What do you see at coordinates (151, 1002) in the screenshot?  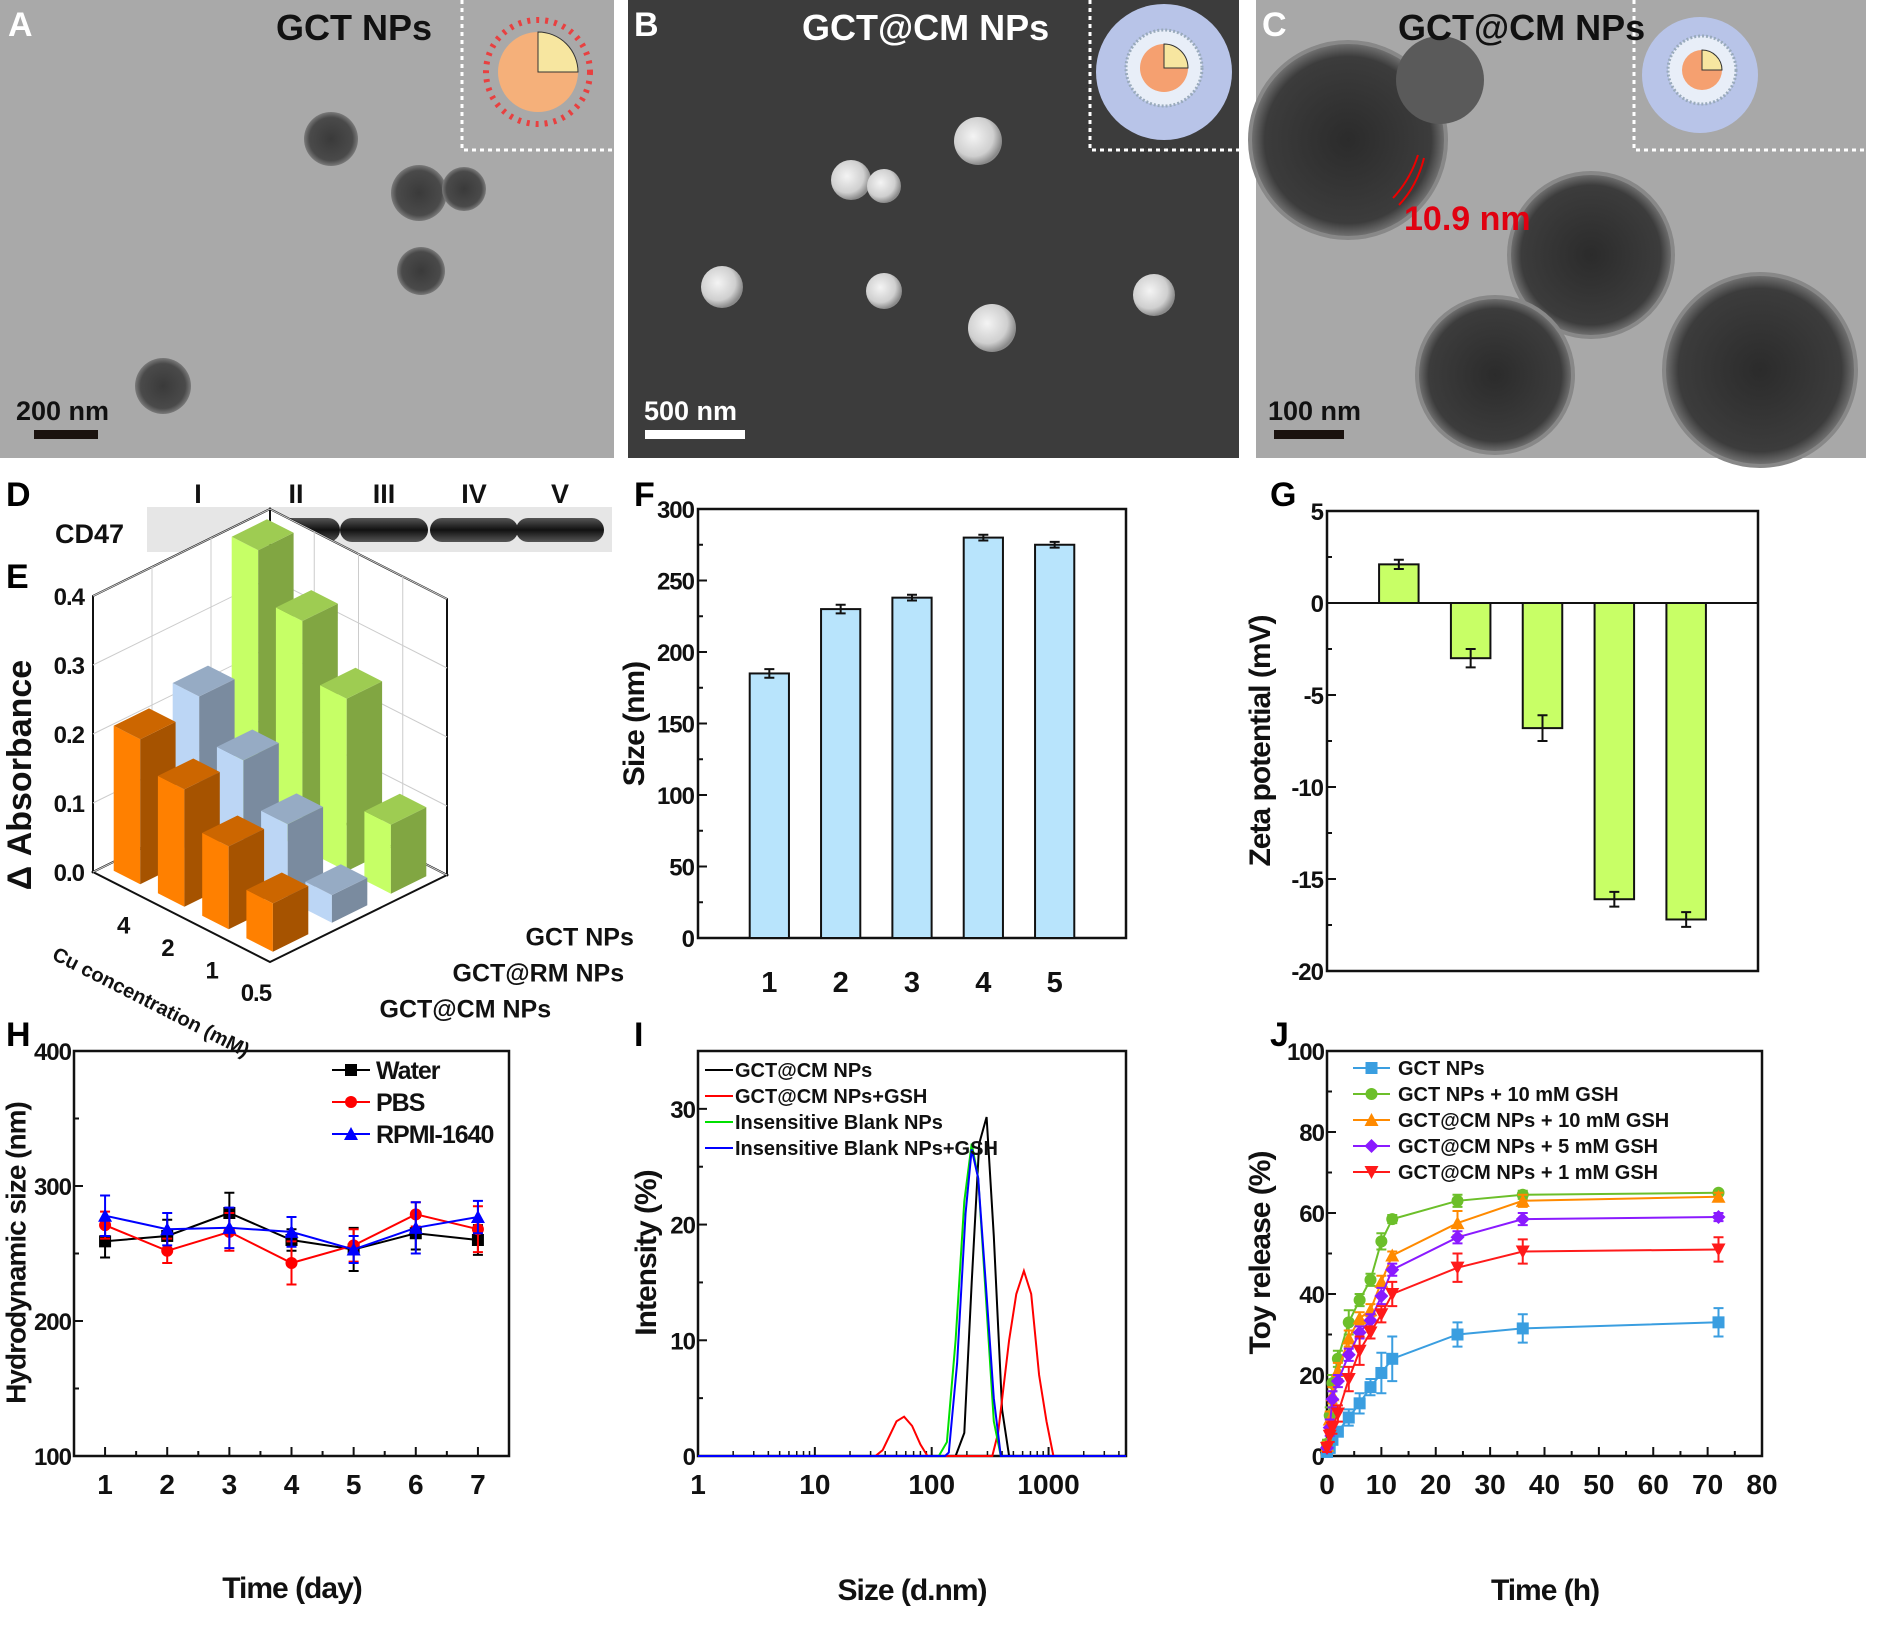 I see `x-axis-title: Cu concentration (mM)` at bounding box center [151, 1002].